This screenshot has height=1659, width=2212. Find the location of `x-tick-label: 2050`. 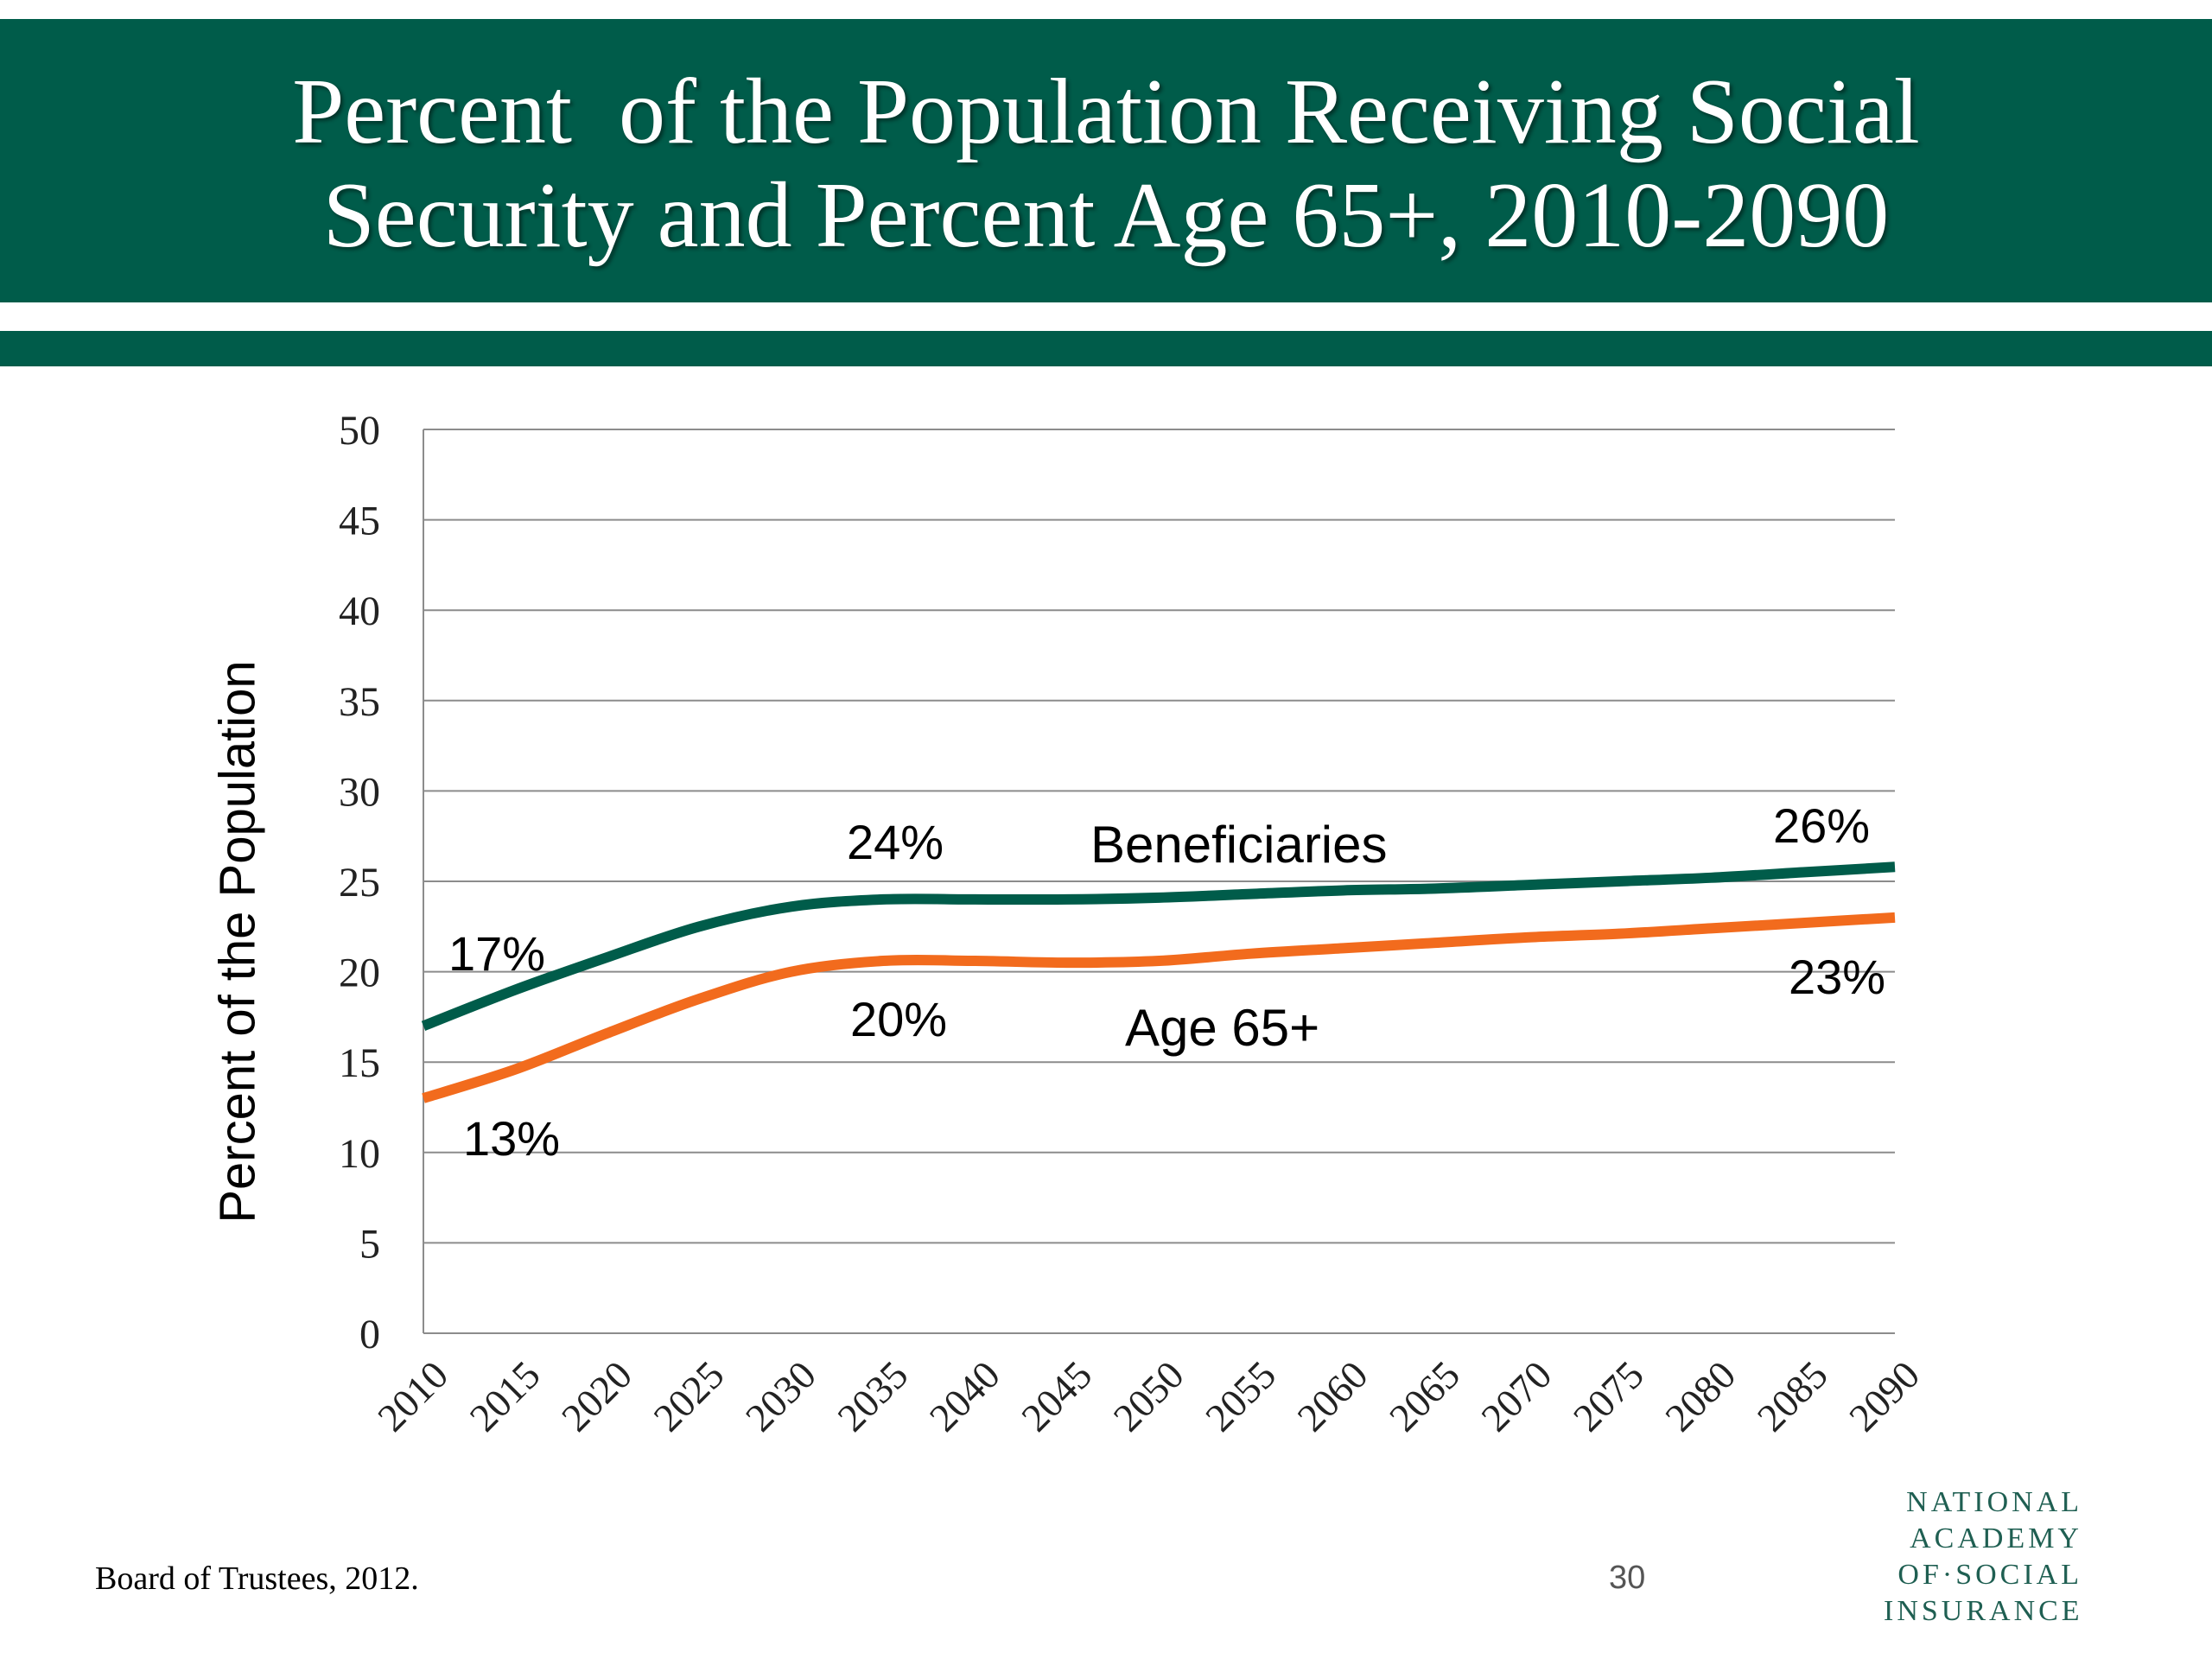

x-tick-label: 2050 is located at coordinates (1148, 1396).